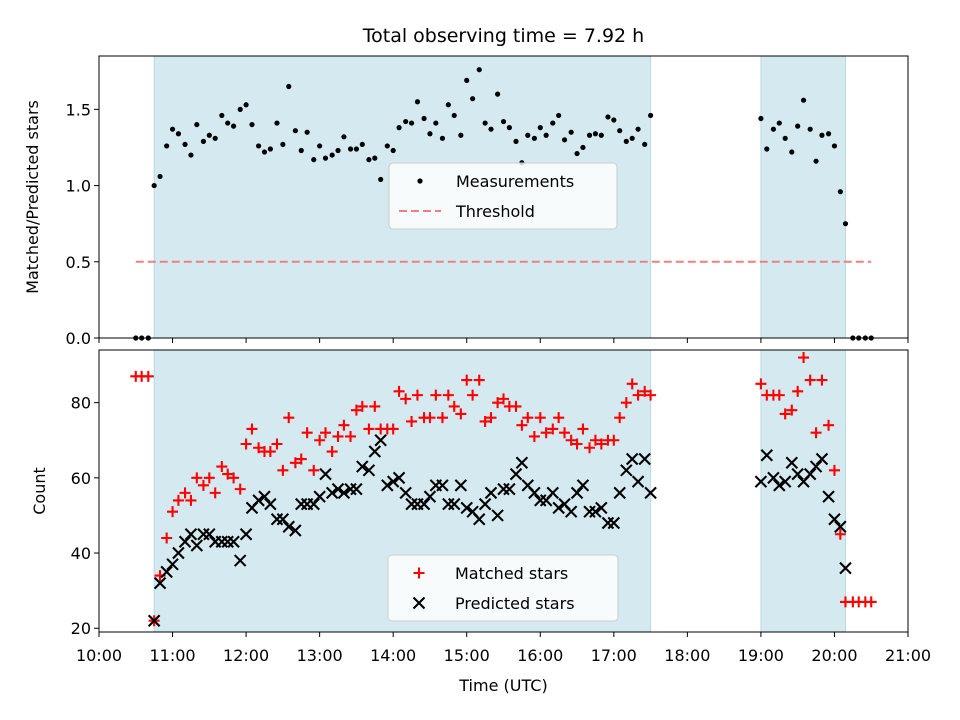  What do you see at coordinates (81, 553) in the screenshot?
I see `y-tick-label: 40` at bounding box center [81, 553].